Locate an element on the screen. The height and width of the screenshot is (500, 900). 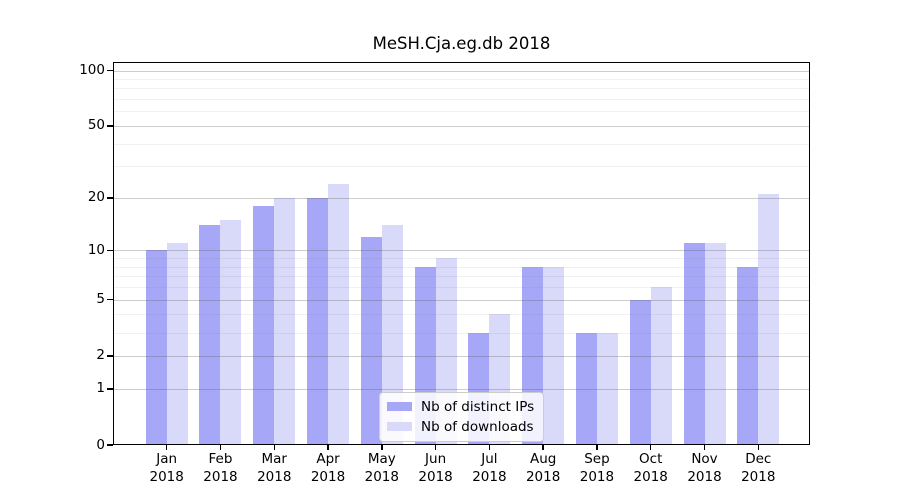
bar-sep-ips is located at coordinates (586, 388).